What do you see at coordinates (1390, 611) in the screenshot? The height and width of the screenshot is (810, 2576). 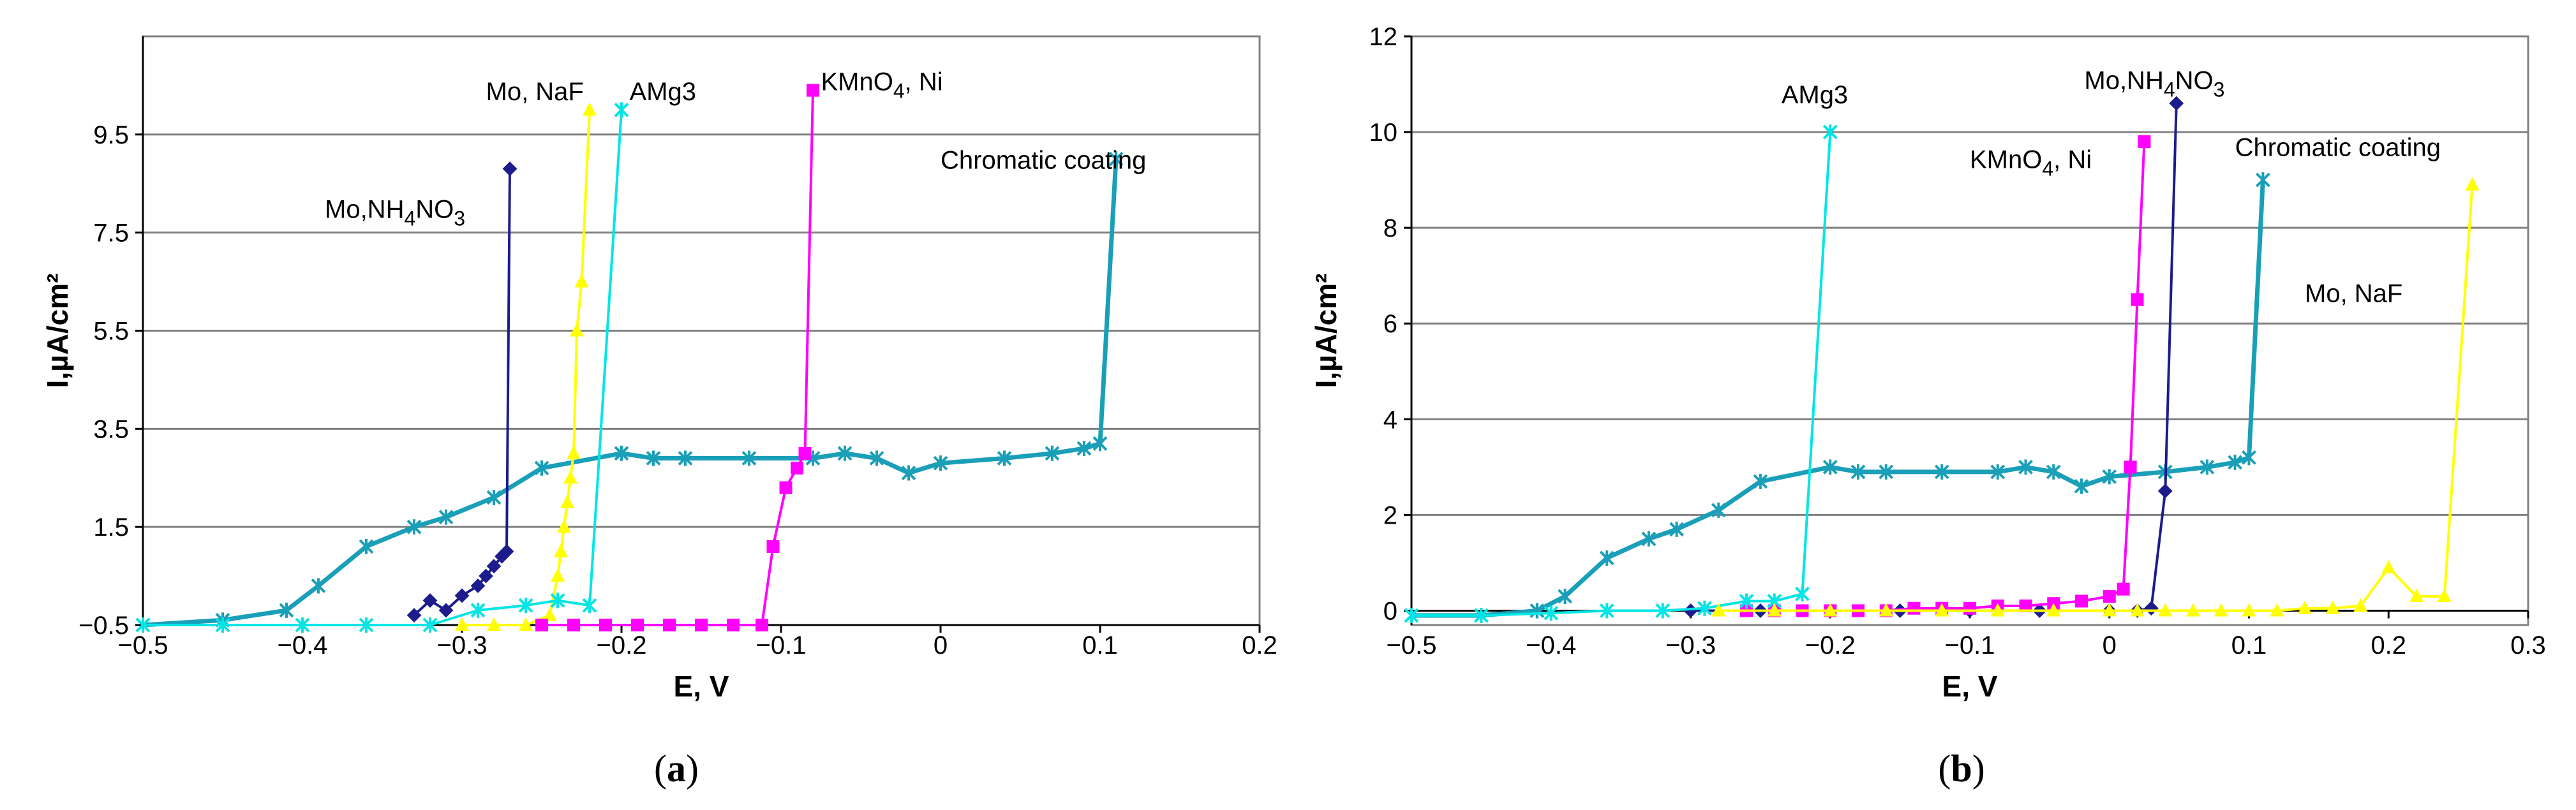 I see `y-tick-label: 0` at bounding box center [1390, 611].